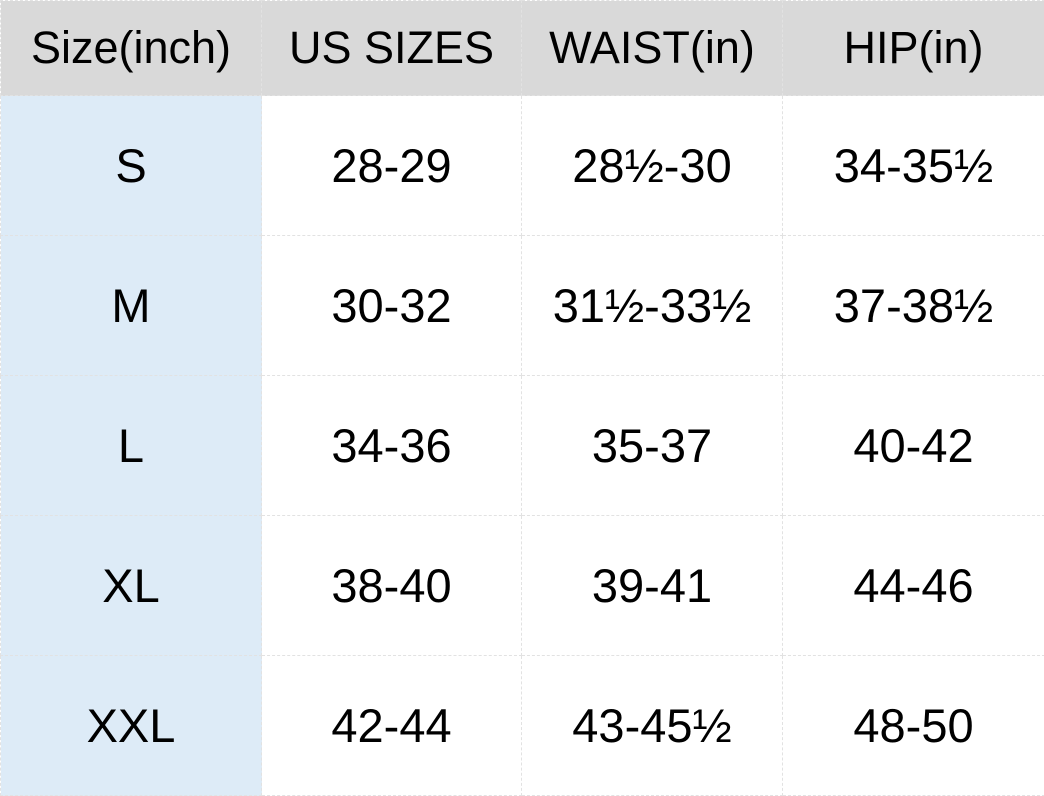 This screenshot has width=1044, height=796. Describe the element at coordinates (913, 48) in the screenshot. I see `header-hip: HIP(in)` at that location.